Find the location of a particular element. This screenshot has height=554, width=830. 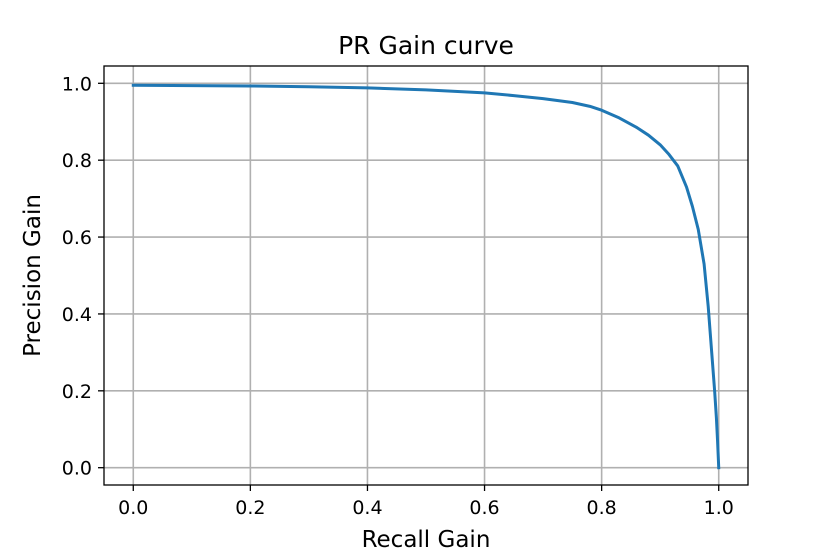

y-tick-label: 0.4 is located at coordinates (77, 315).